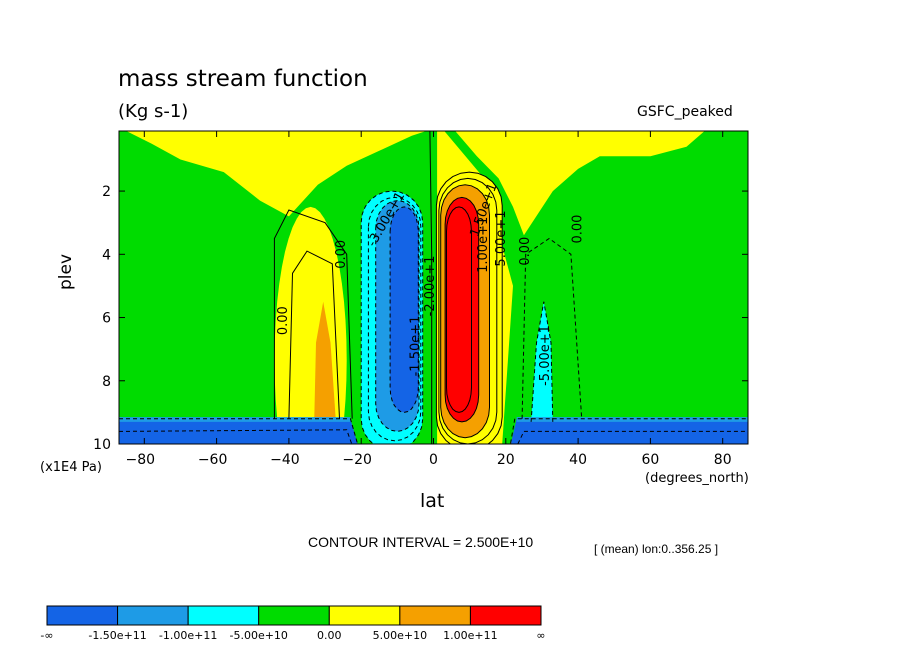 The width and height of the screenshot is (904, 654). I want to click on fill-south-blue, so click(404, 309).